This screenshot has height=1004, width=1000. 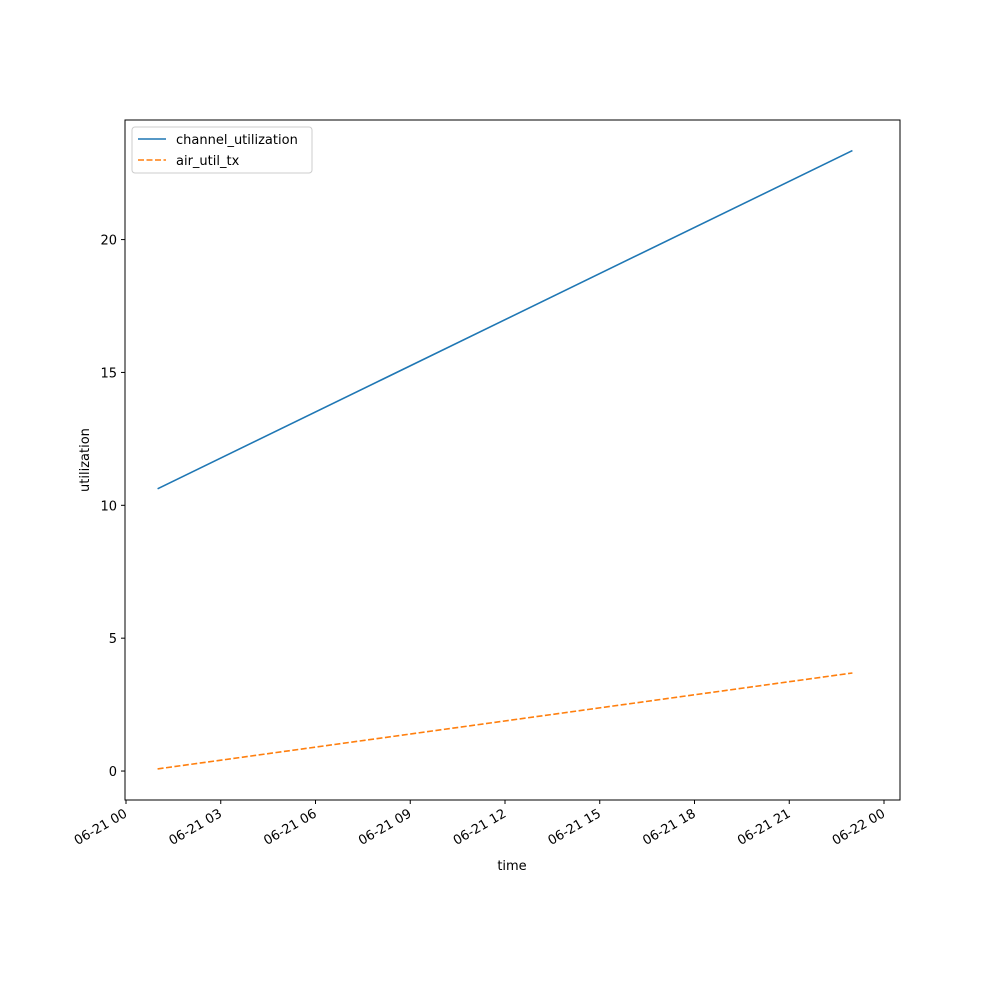 I want to click on x-tick-label: 06-21 06, so click(x=290, y=827).